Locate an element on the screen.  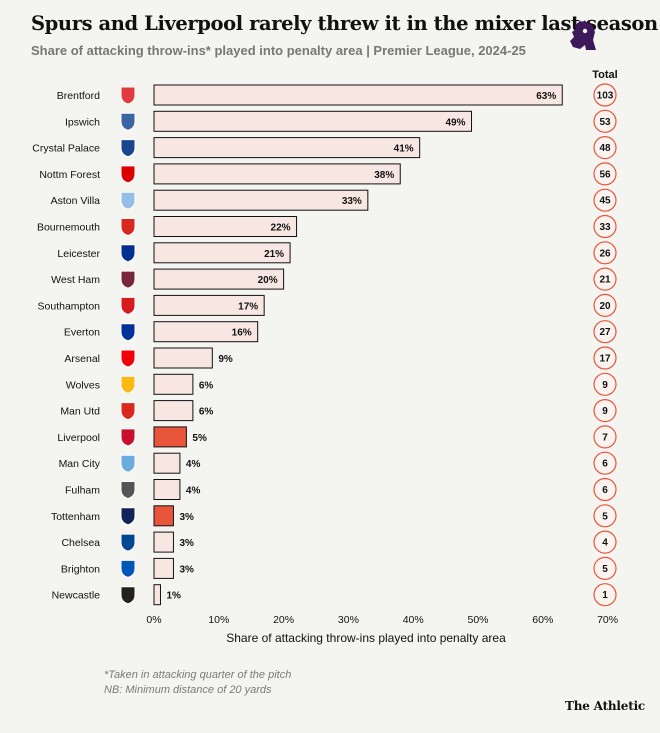
crest-everton-icon is located at coordinates (128, 332).